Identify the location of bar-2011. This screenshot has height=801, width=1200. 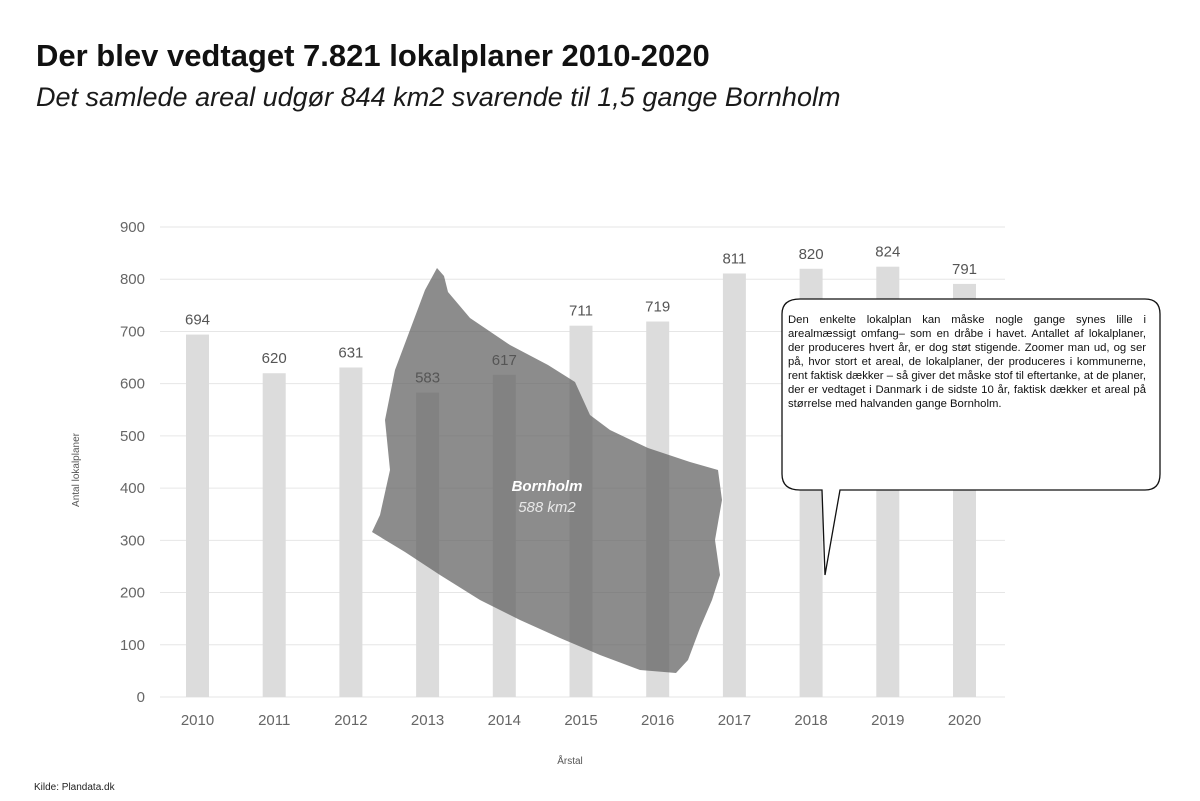
(274, 535).